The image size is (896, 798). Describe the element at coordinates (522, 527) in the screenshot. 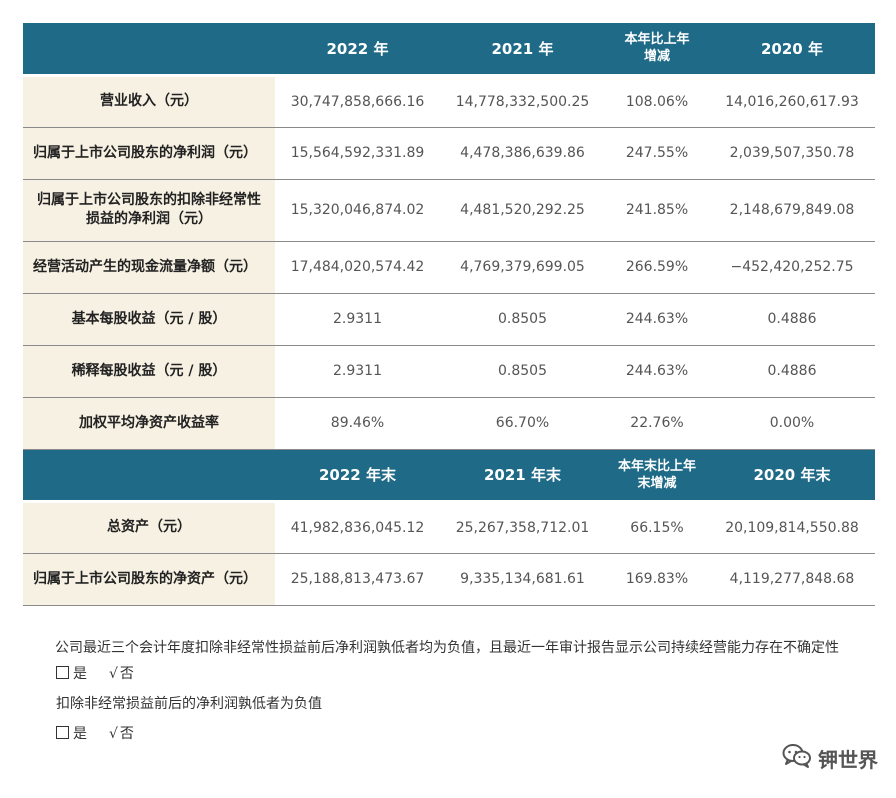

I see `table-cell: 25,267,358,712.01` at that location.